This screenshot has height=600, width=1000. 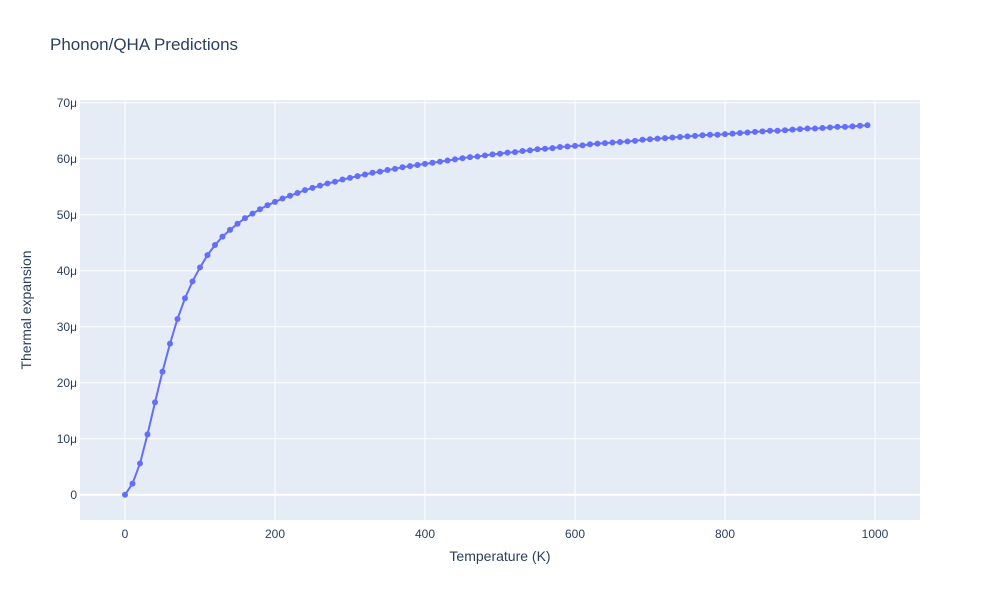 I want to click on y-tick-label: 20μ, so click(x=67, y=383).